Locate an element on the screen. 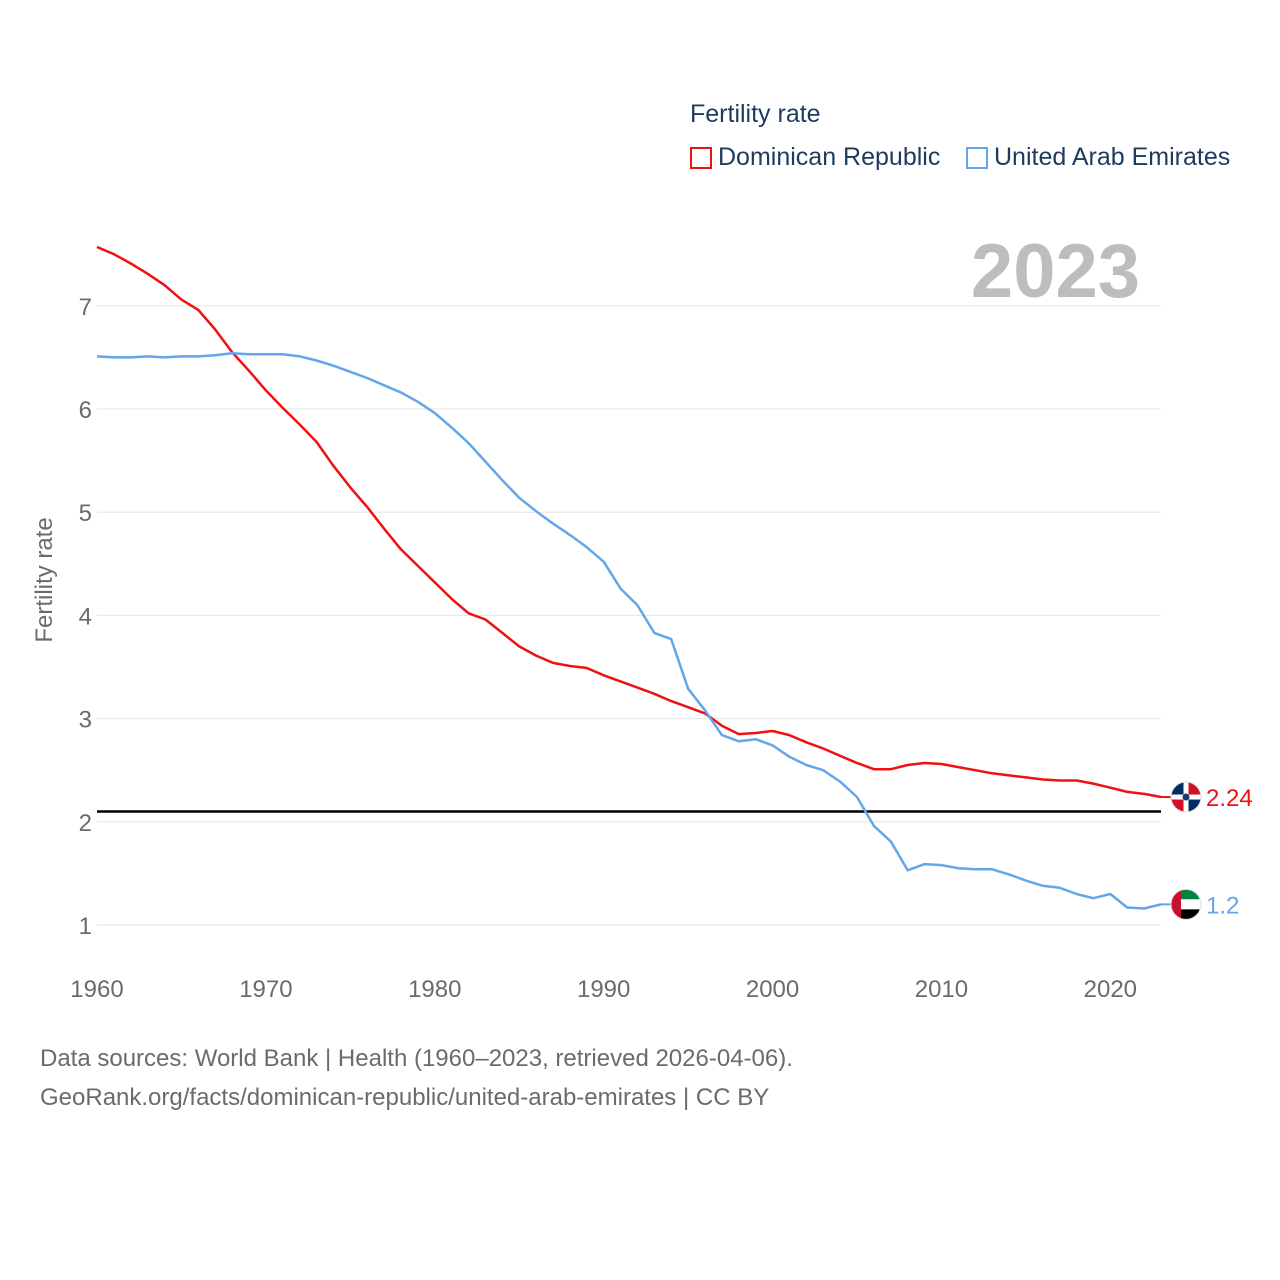 Image resolution: width=1280 pixels, height=1280 pixels. x-tick-label: 1970 is located at coordinates (265, 989).